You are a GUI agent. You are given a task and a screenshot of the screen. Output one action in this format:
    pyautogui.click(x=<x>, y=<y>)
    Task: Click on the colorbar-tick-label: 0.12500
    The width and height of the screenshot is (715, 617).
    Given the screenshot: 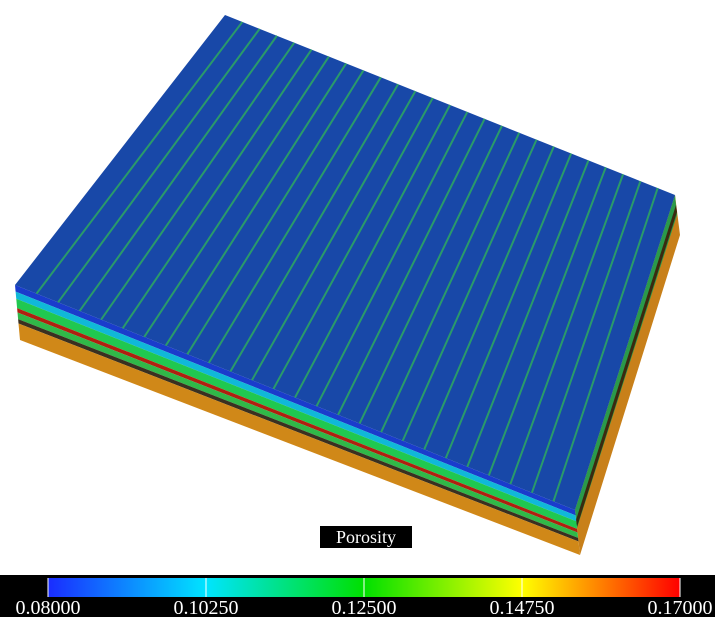 What is the action you would take?
    pyautogui.click(x=364, y=607)
    